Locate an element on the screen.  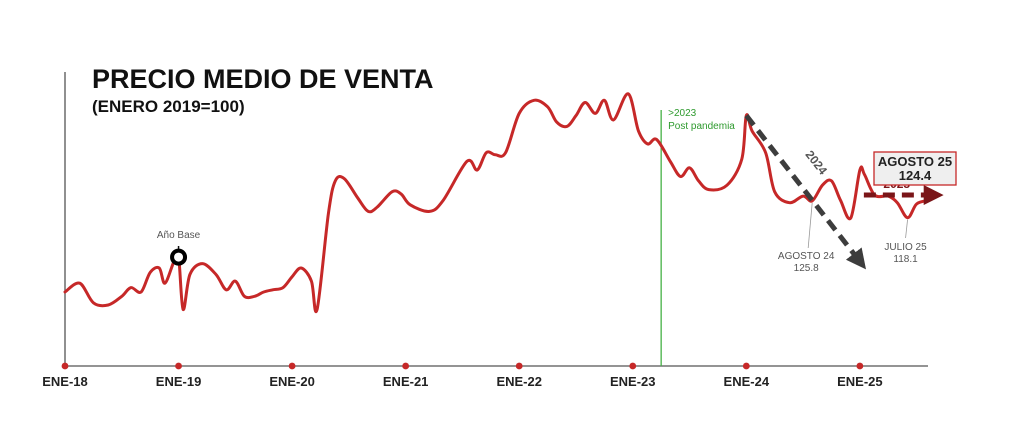
julio-25-leader is located at coordinates (906, 229).